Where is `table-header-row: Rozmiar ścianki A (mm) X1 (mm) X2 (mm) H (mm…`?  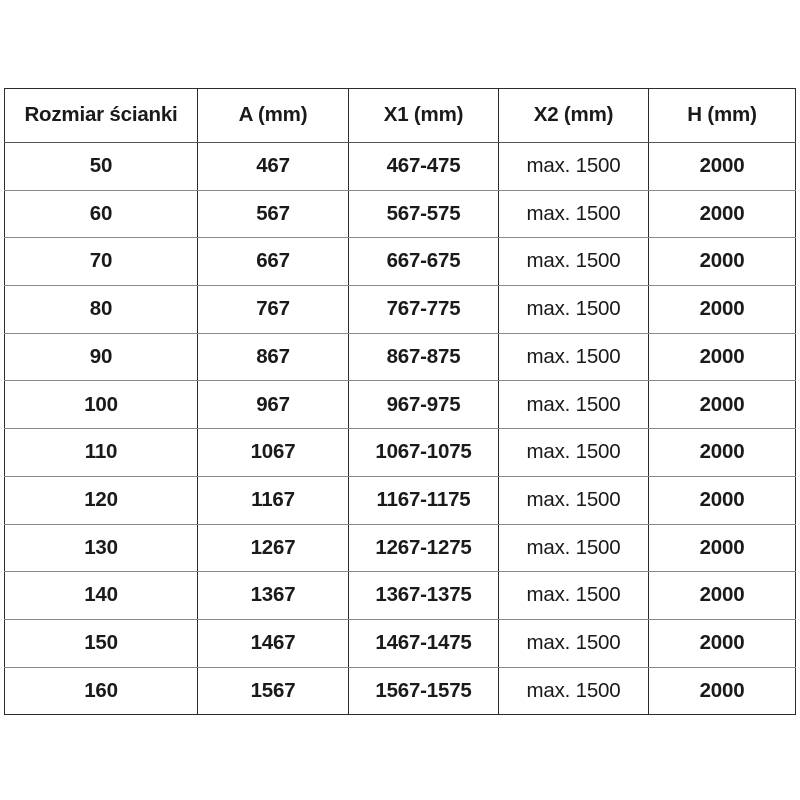
table-header-row: Rozmiar ścianki A (mm) X1 (mm) X2 (mm) H (mm… is located at coordinates (400, 115).